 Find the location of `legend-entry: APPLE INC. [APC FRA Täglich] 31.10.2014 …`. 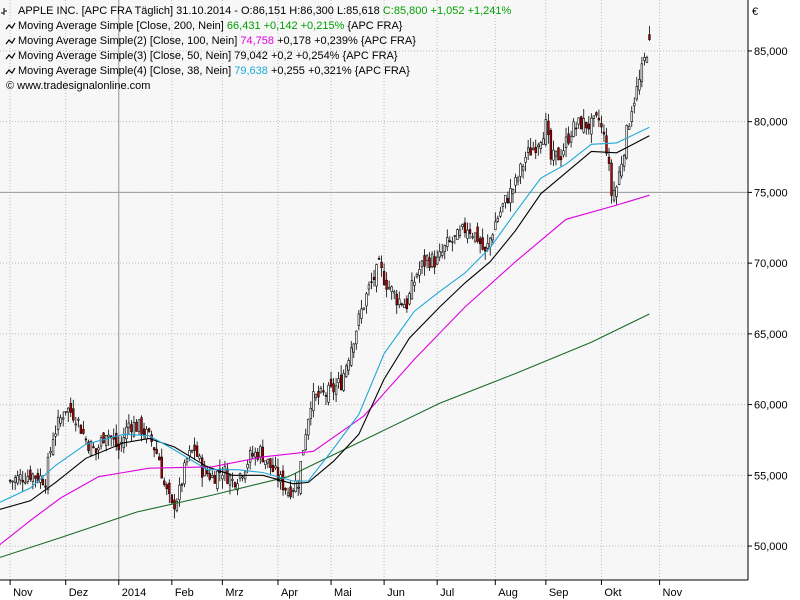

legend-entry: APPLE INC. [APC FRA Täglich] 31.10.2014 … is located at coordinates (265, 11).